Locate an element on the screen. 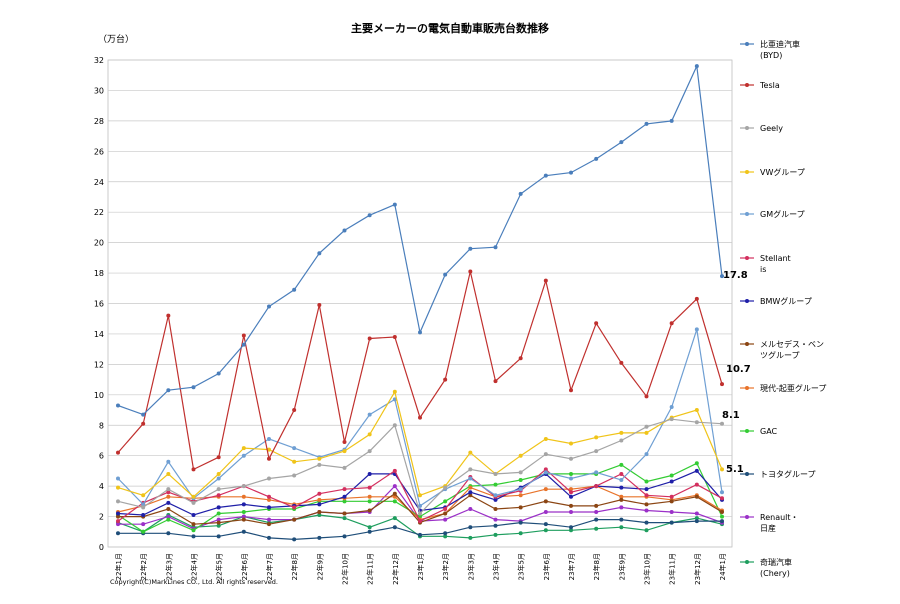 Image resolution: width=900 pixels, height=604 pixels. legend-label: BMWグループ is located at coordinates (786, 301).